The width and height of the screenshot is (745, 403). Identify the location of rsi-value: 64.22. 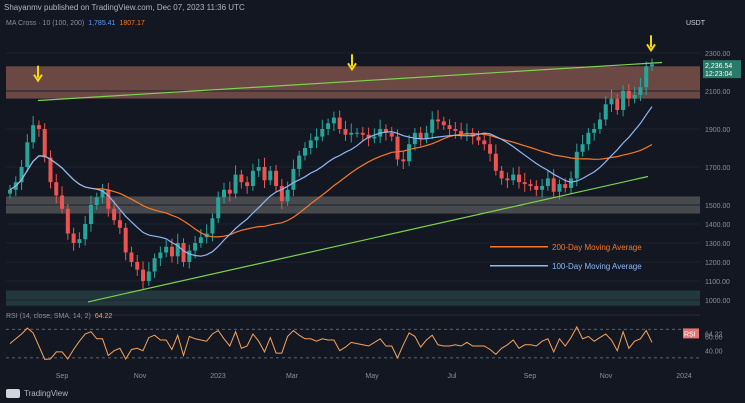
(714, 334).